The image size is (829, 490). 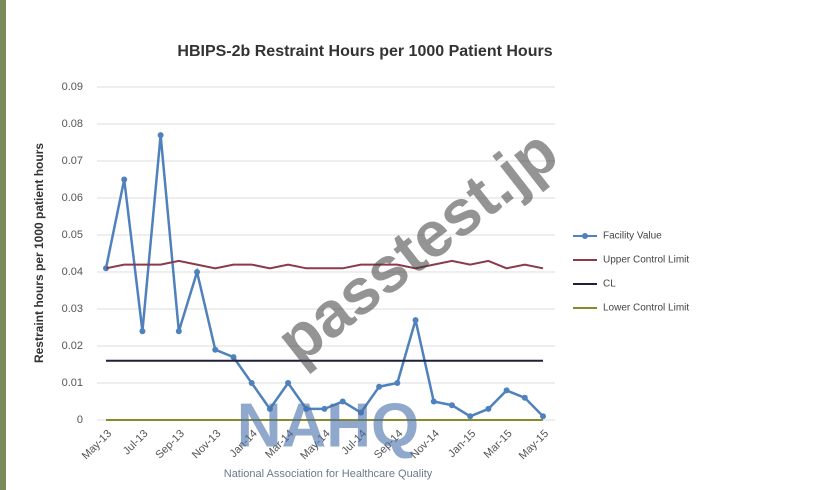 I want to click on series-line, so click(x=324, y=264).